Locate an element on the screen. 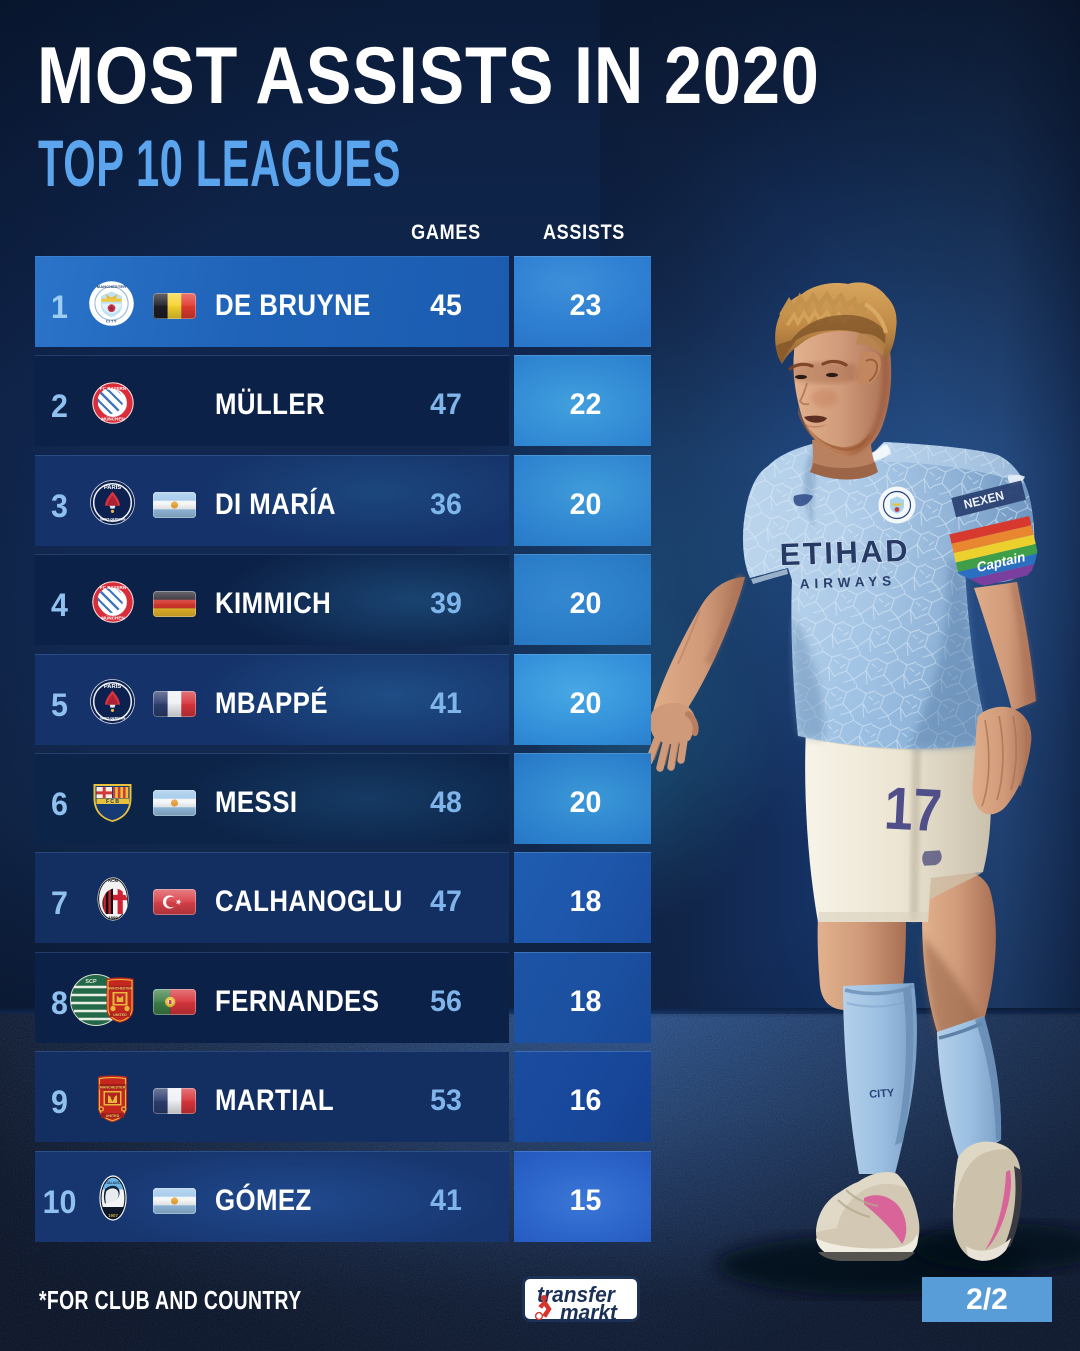 The height and width of the screenshot is (1351, 1080). svg-text: AIRWAYS is located at coordinates (847, 582).